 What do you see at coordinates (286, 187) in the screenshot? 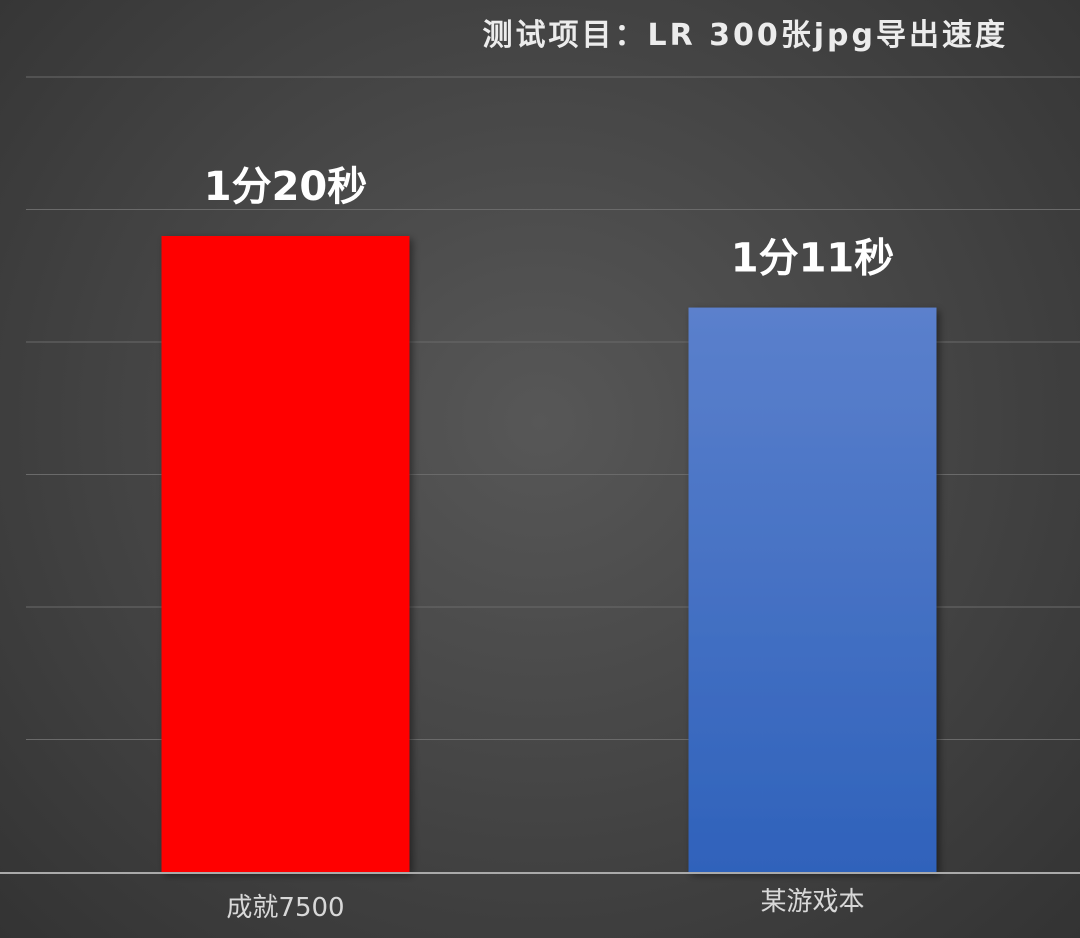
I see `data-label-1: 1分20秒` at bounding box center [286, 187].